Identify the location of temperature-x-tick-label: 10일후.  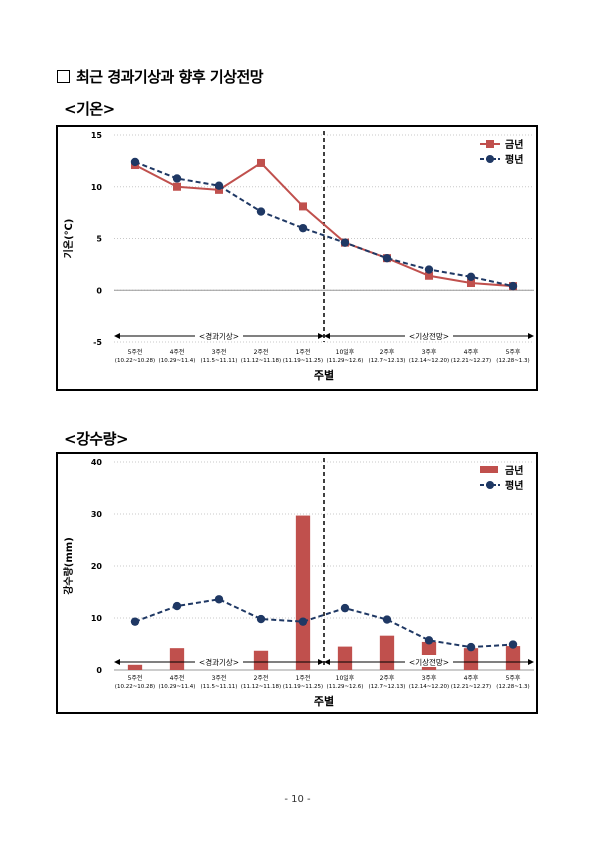
(345, 352).